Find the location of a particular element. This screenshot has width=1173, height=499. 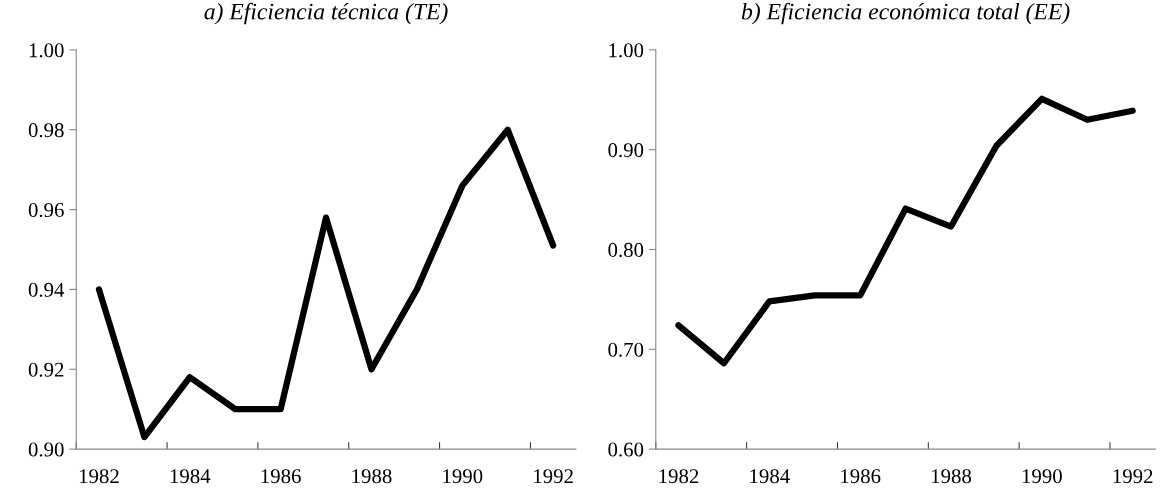

y-tick-label: 0.70 is located at coordinates (626, 349).